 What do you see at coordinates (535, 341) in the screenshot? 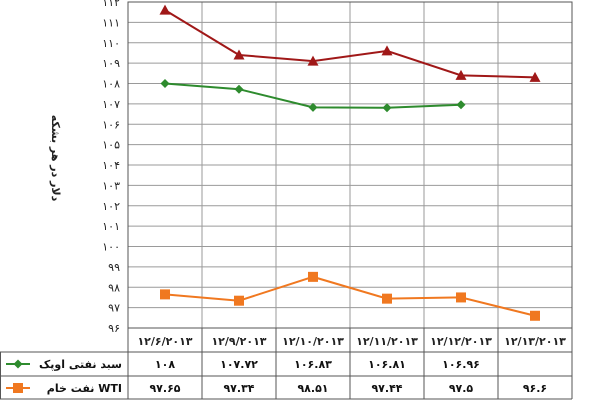
I see `x-tick-label: ۱۲/۱۳/۲۰۱۳` at bounding box center [535, 341].